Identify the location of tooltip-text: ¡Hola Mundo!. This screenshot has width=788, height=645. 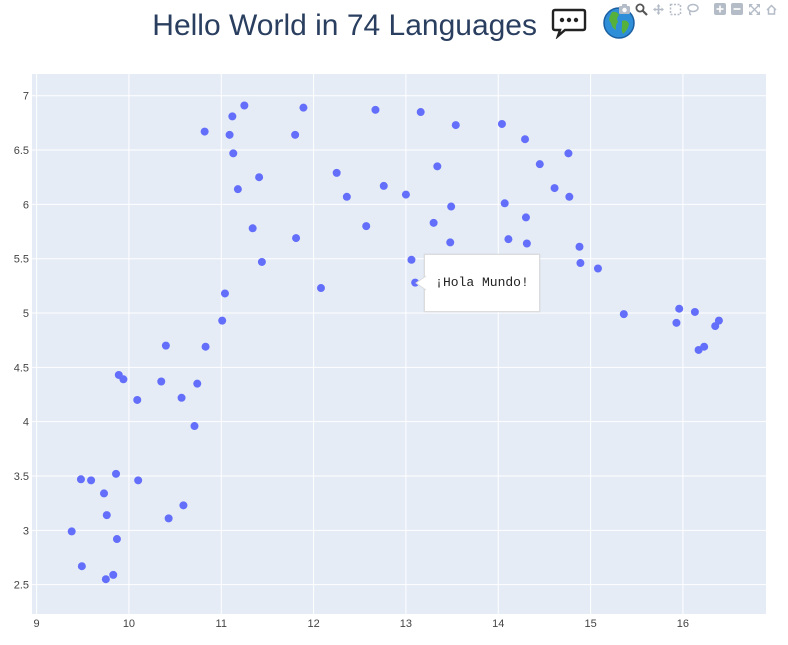
(482, 282).